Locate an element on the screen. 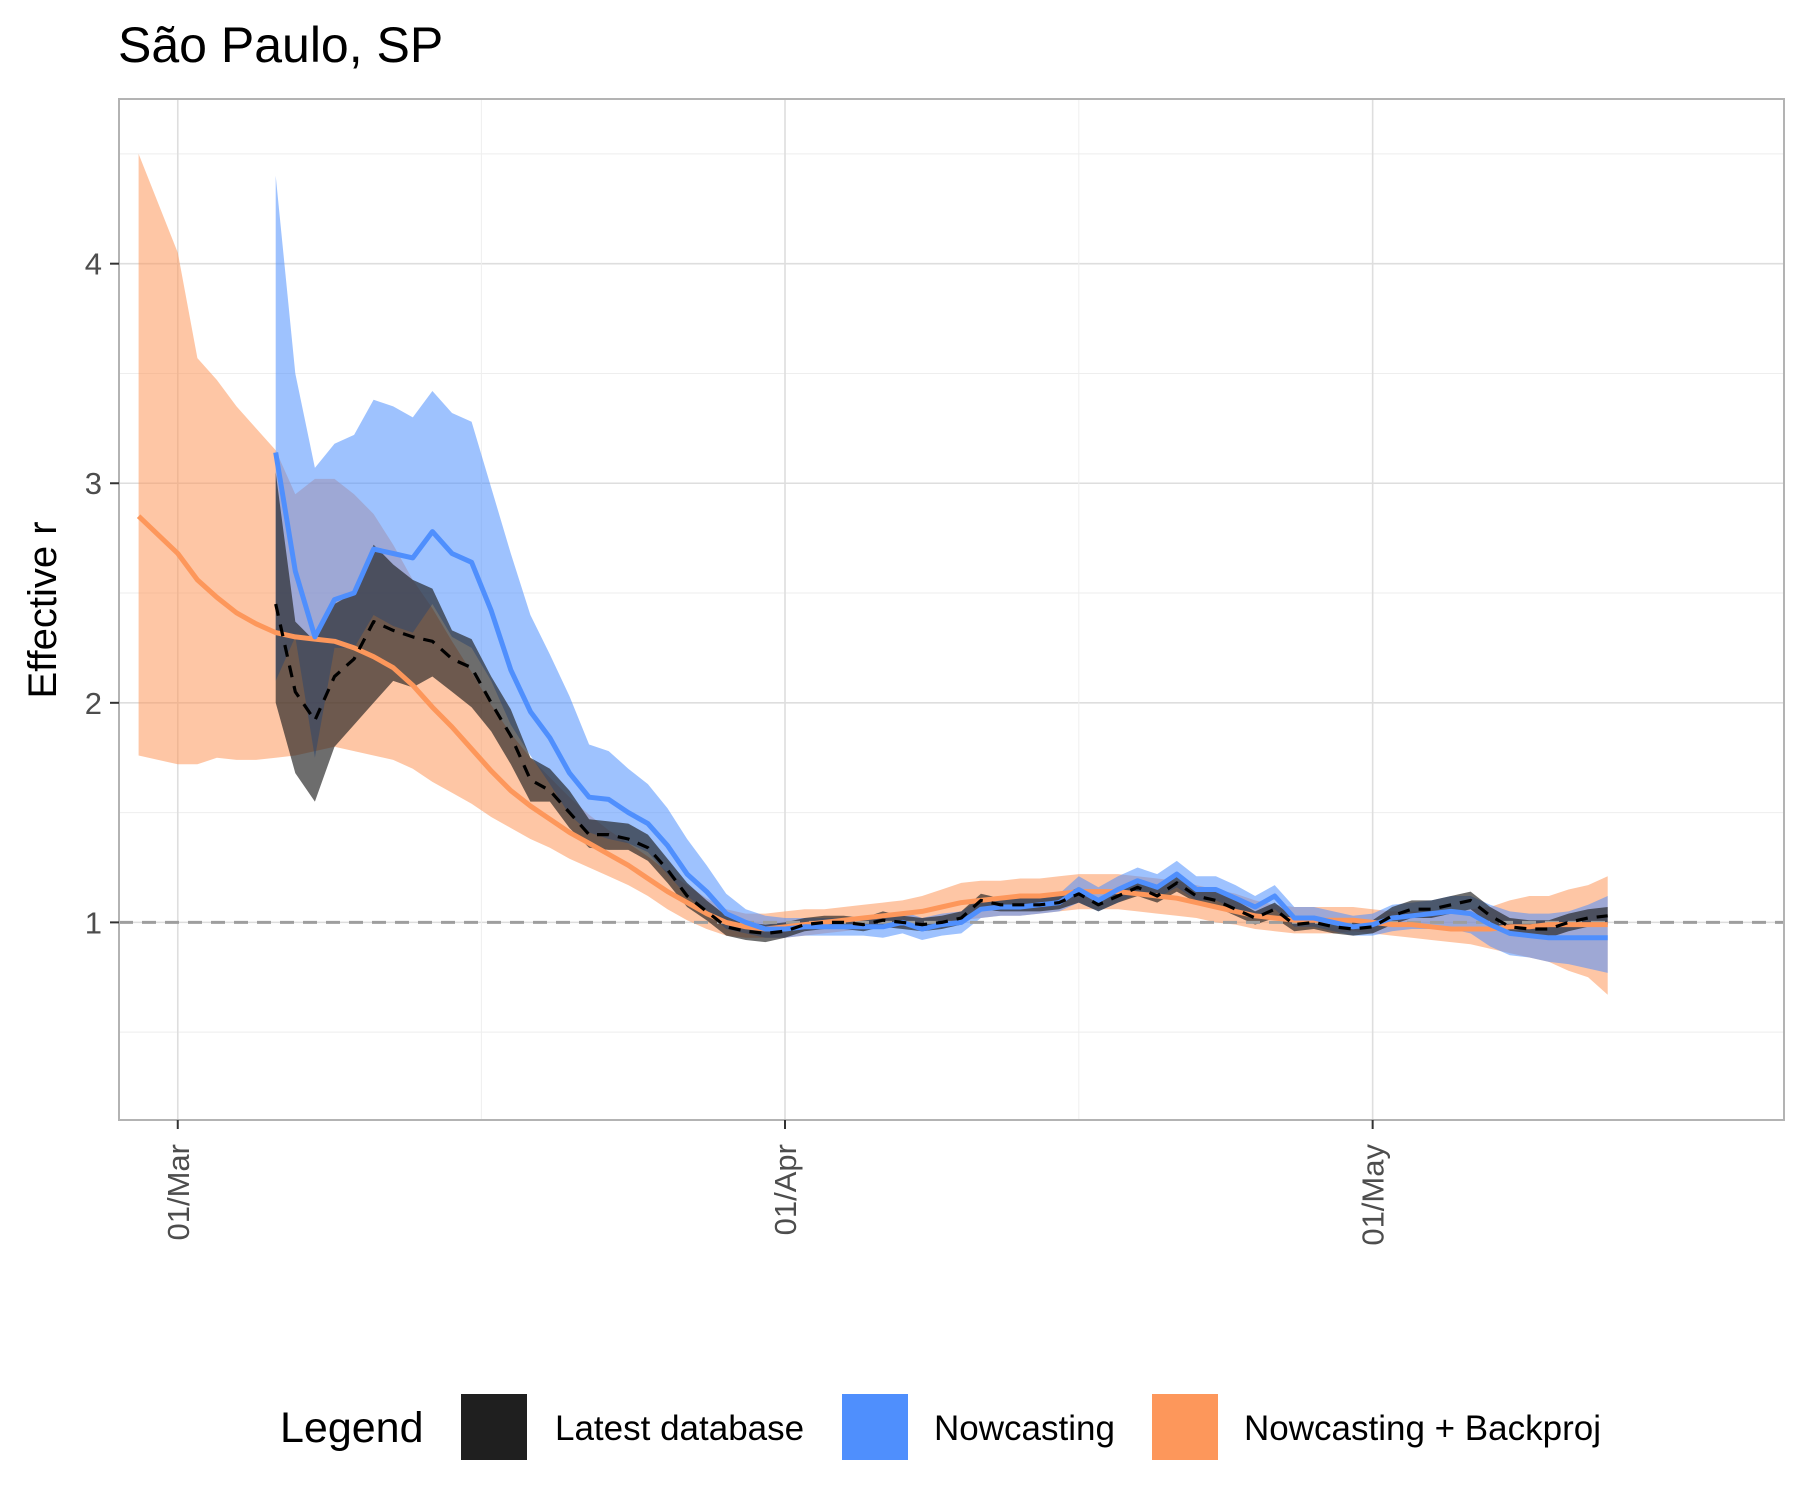 This screenshot has height=1500, width=1800. legend-title: Legend is located at coordinates (352, 1428).